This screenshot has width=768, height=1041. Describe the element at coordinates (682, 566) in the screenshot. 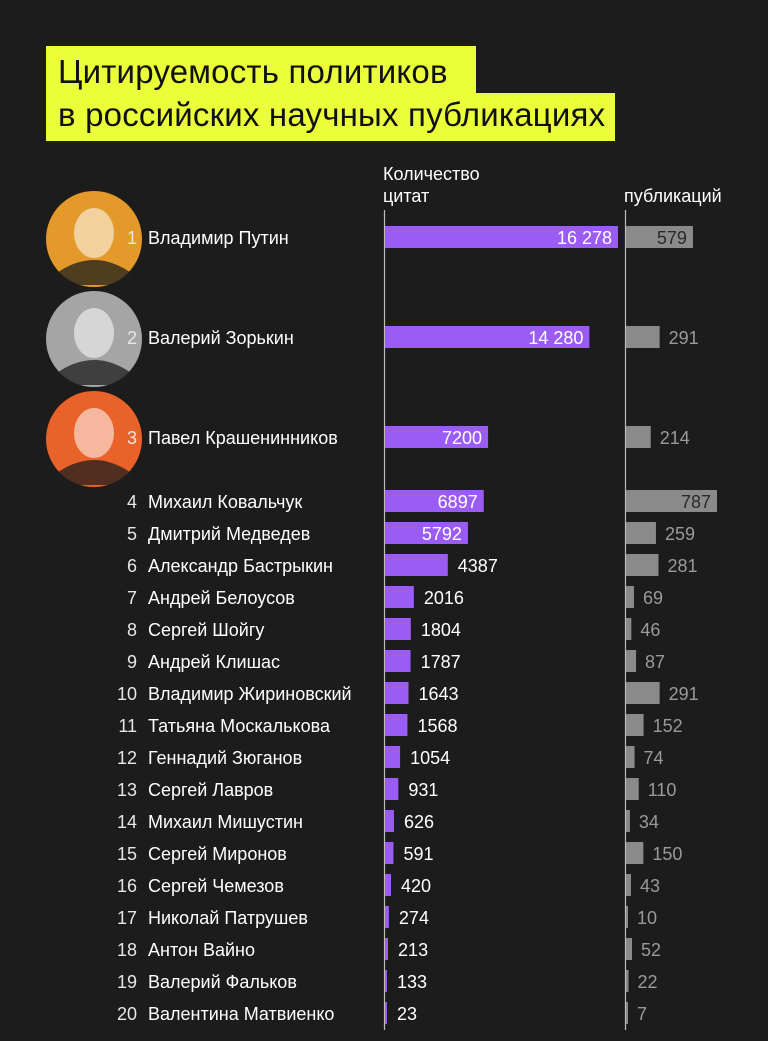

I see `publications-value-label: 281` at that location.